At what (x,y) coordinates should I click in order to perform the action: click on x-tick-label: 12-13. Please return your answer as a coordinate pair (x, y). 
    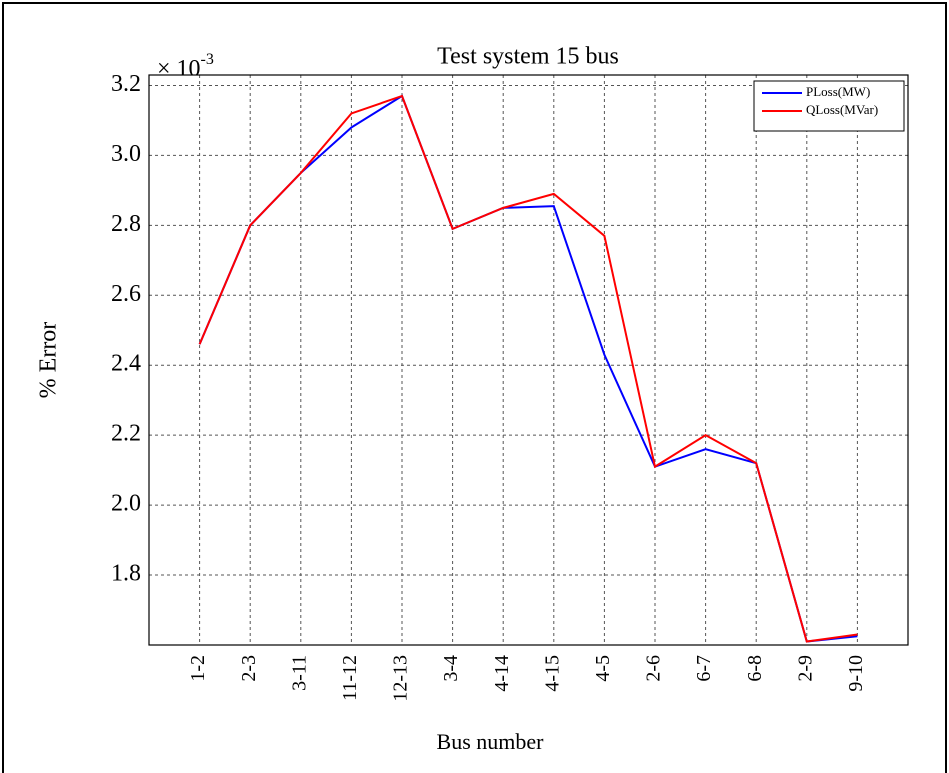
    Looking at the image, I should click on (401, 678).